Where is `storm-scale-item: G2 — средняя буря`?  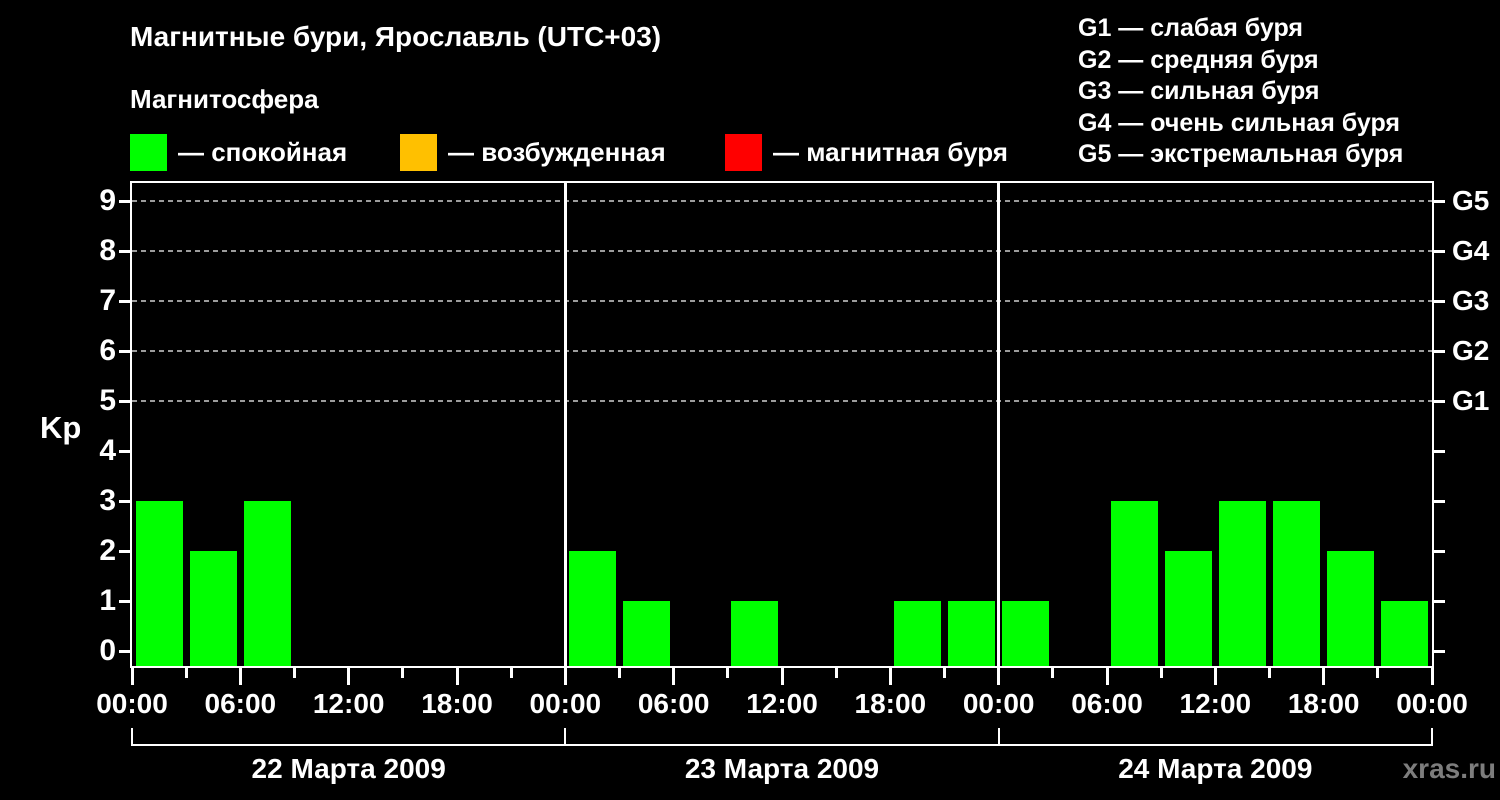 storm-scale-item: G2 — средняя буря is located at coordinates (1198, 59).